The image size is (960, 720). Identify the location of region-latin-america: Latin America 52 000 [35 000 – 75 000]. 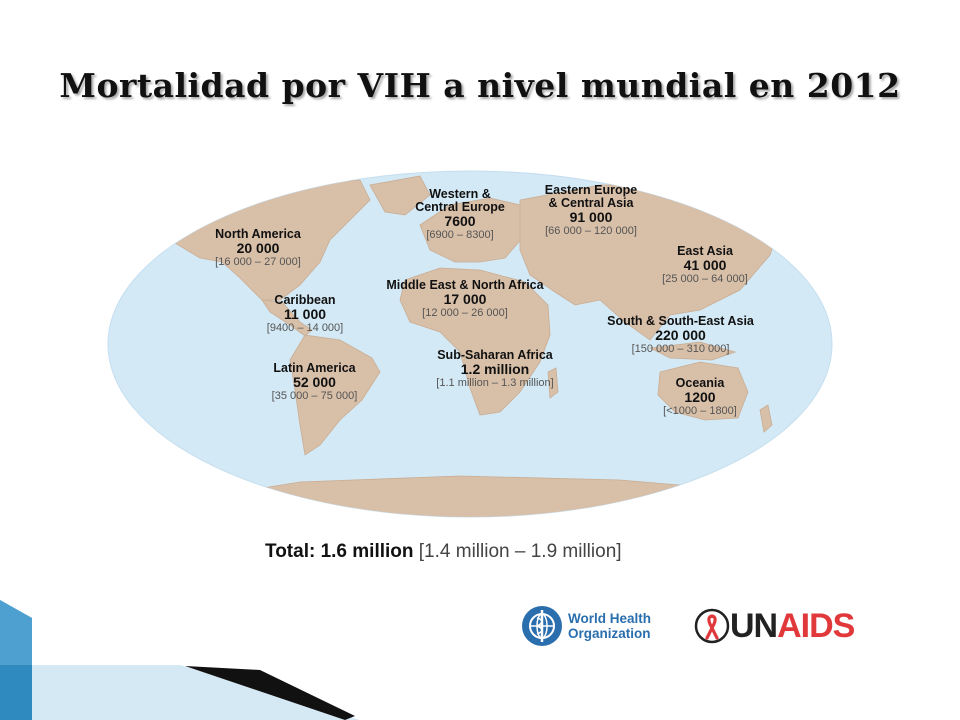
(314, 382).